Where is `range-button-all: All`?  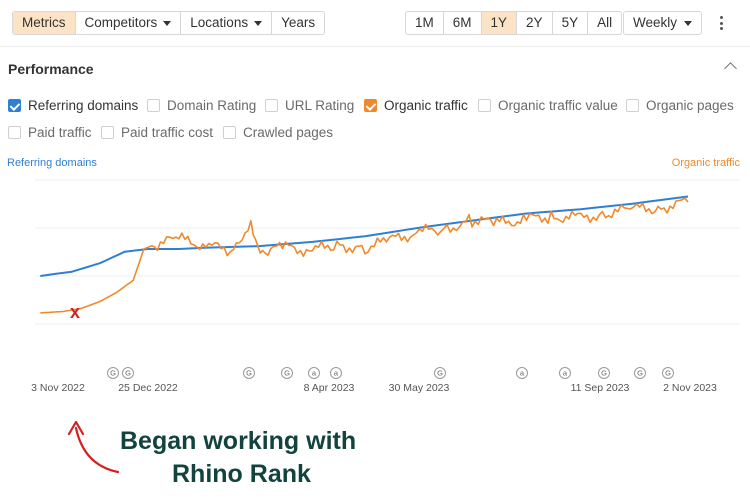
range-button-all: All is located at coordinates (605, 22).